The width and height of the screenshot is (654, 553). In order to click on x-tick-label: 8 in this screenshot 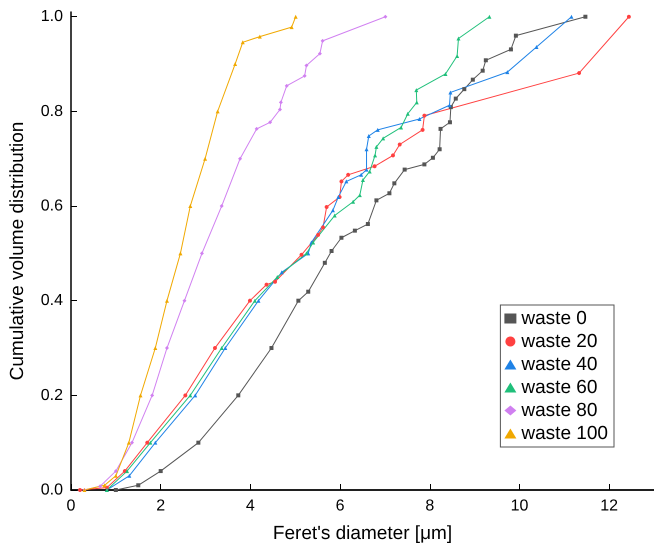, I will do `click(429, 506)`.